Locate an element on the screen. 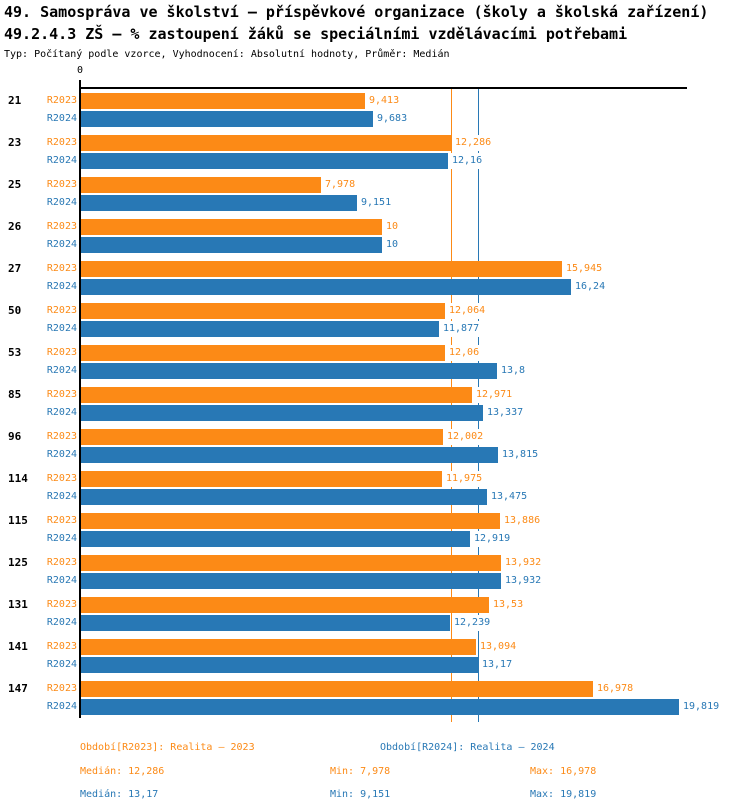 This screenshot has width=750, height=812. category-label: 21 is located at coordinates (15, 100).